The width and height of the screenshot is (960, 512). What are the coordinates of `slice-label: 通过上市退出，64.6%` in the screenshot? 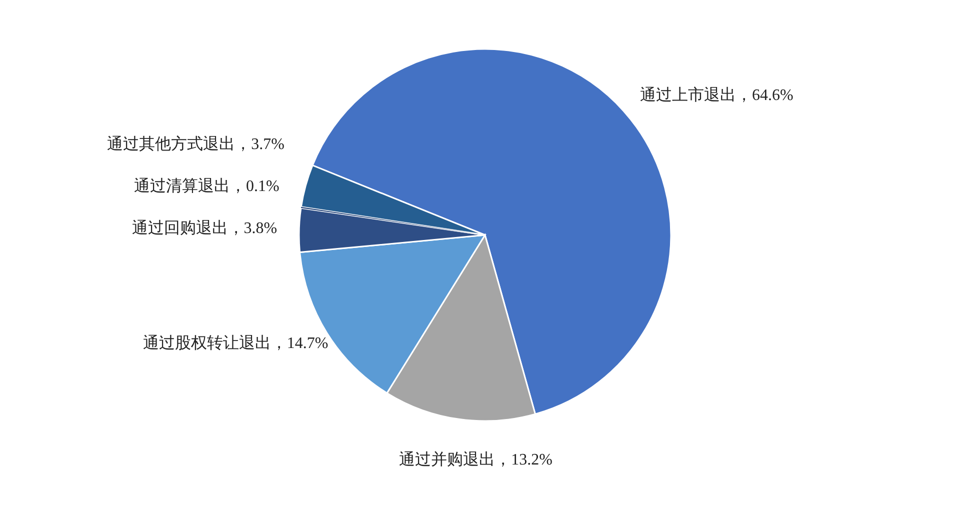 It's located at (717, 95).